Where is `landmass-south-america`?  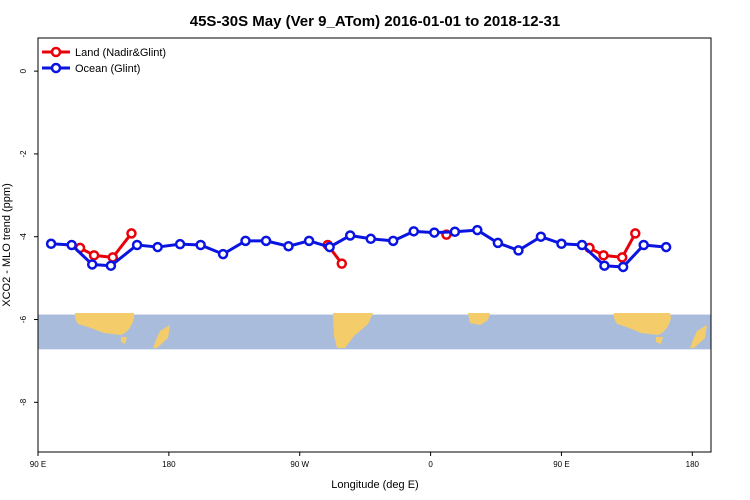 landmass-south-america is located at coordinates (353, 330).